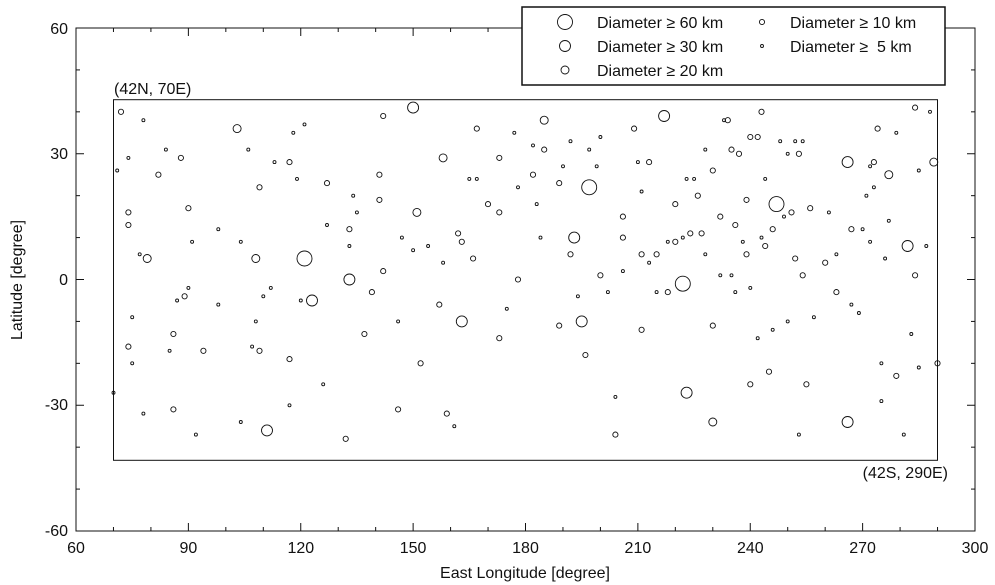  I want to click on crater-point-60km, so click(776, 204).